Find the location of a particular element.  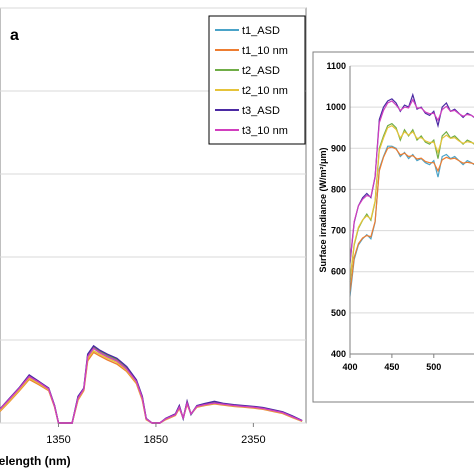

legend-entry-4: t3_ASD is located at coordinates (261, 111).